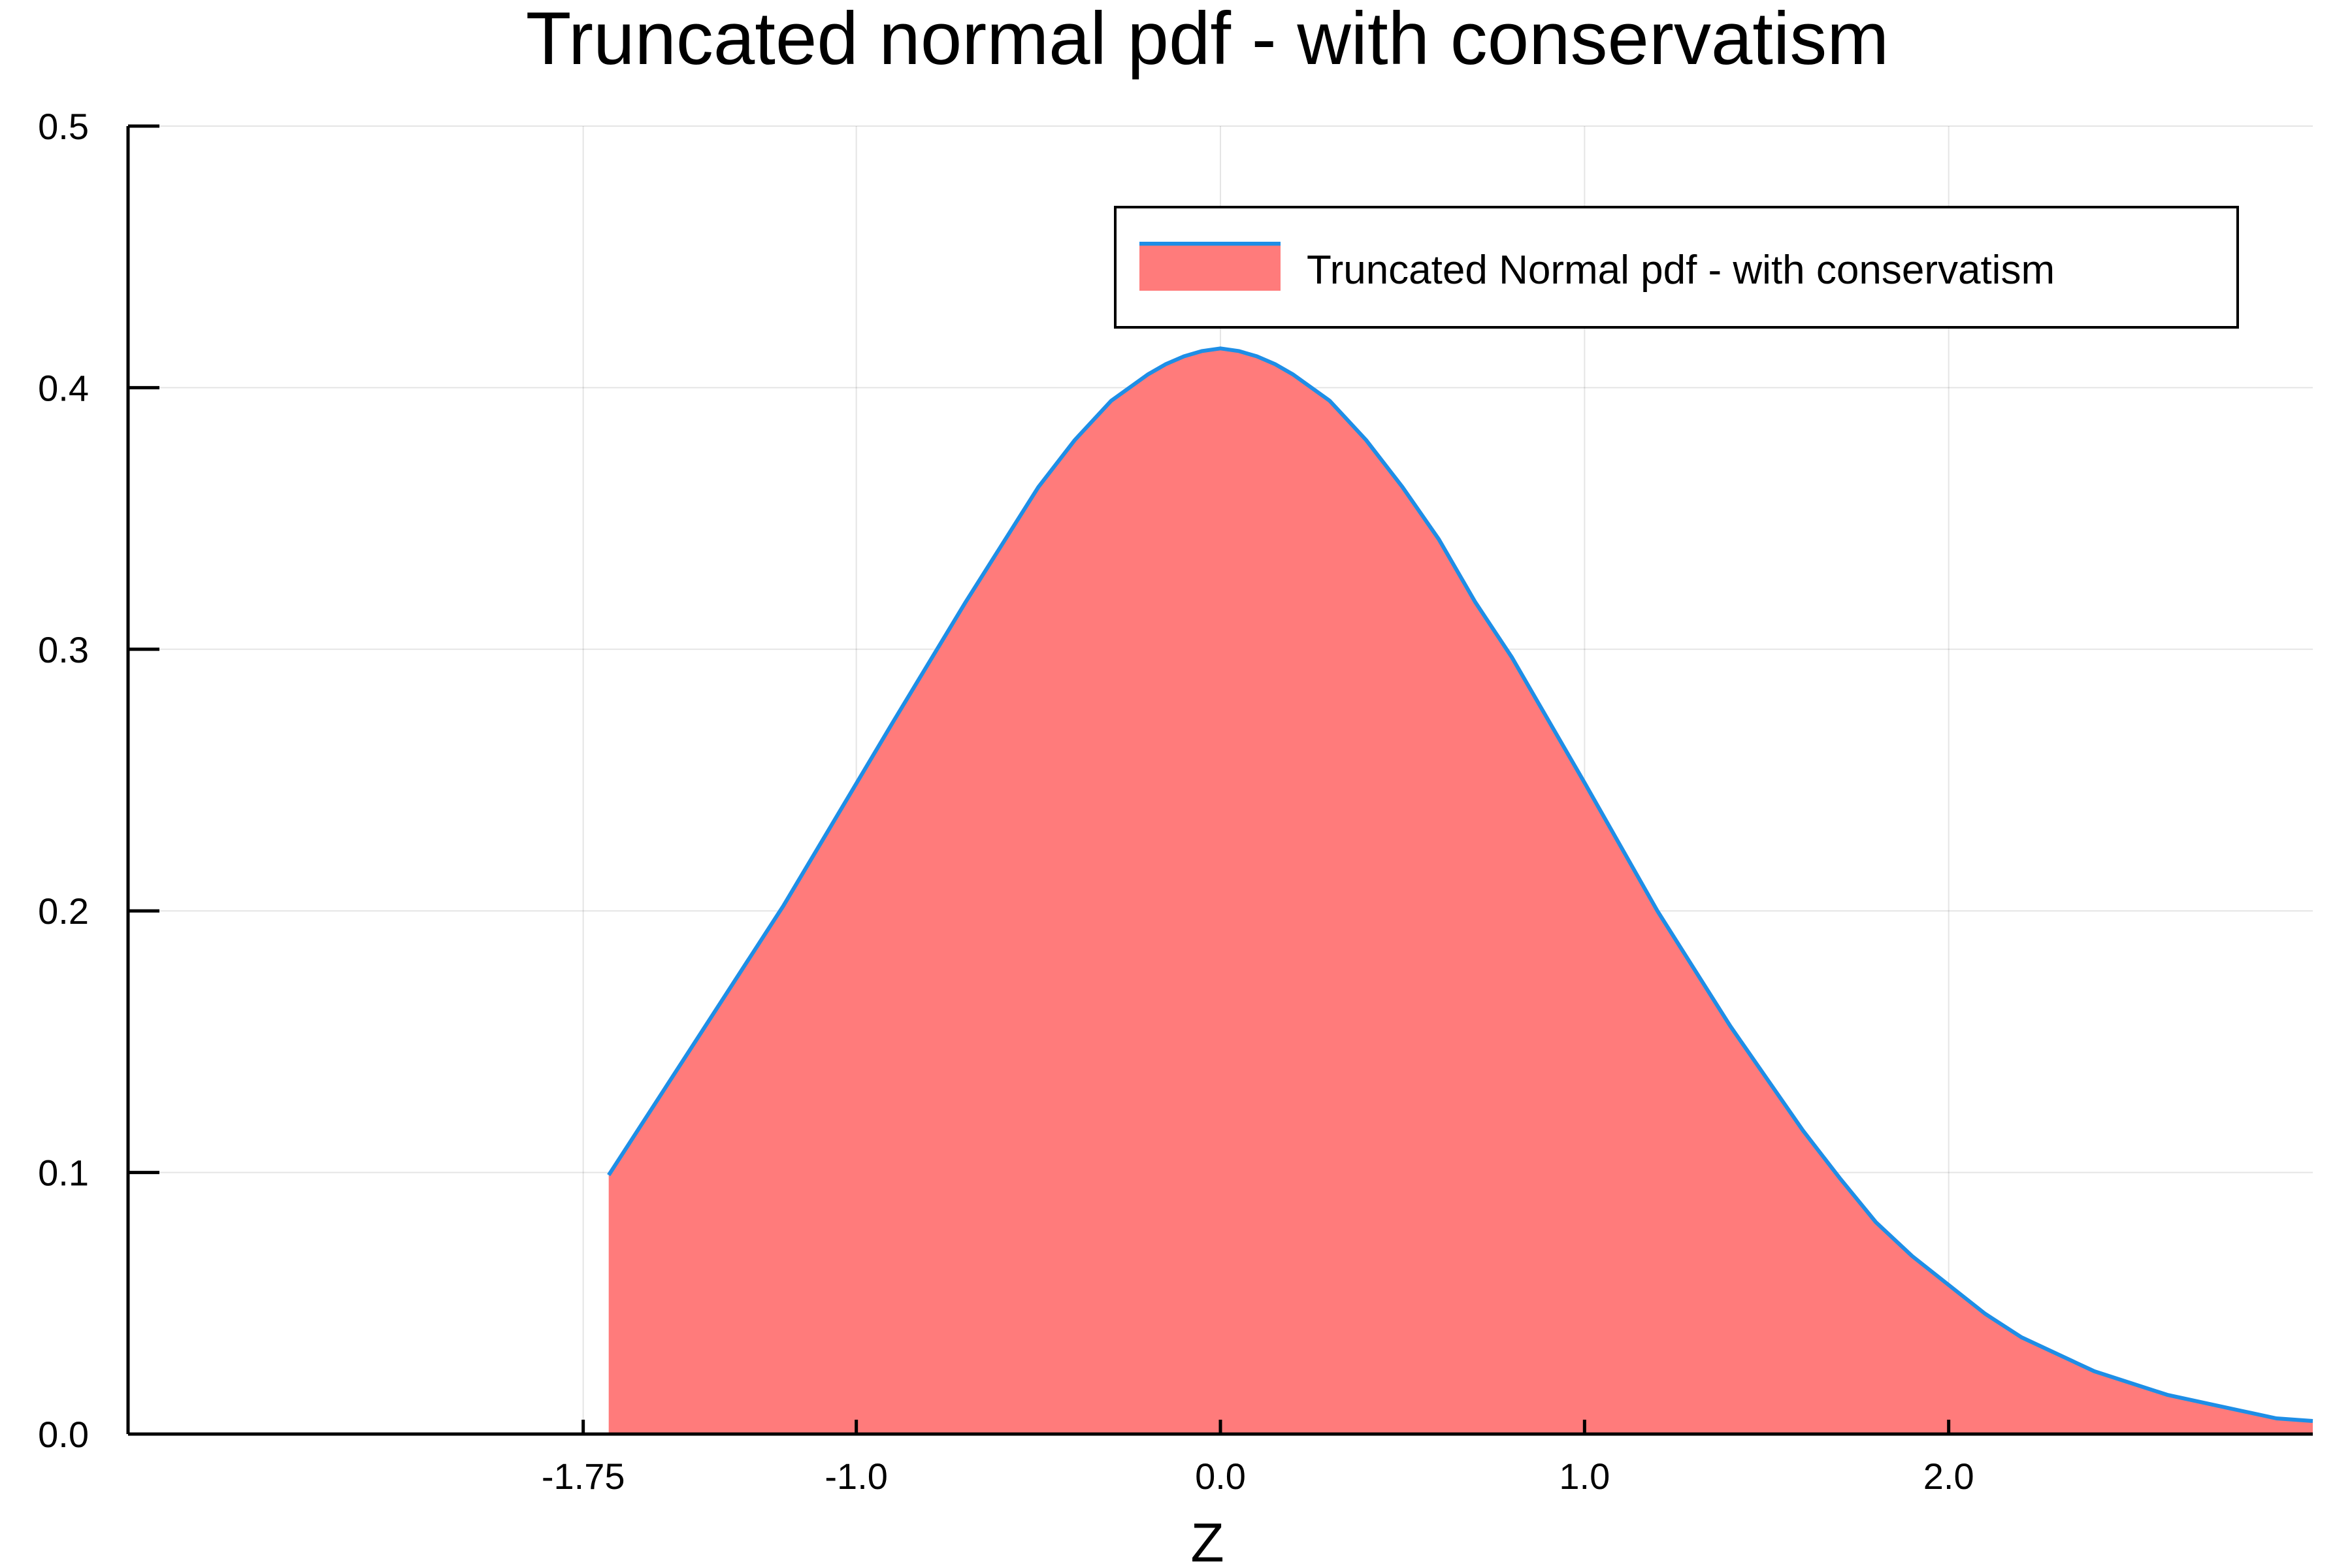  What do you see at coordinates (1681, 270) in the screenshot?
I see `legend-label: Truncated Normal pdf - with conservatism` at bounding box center [1681, 270].